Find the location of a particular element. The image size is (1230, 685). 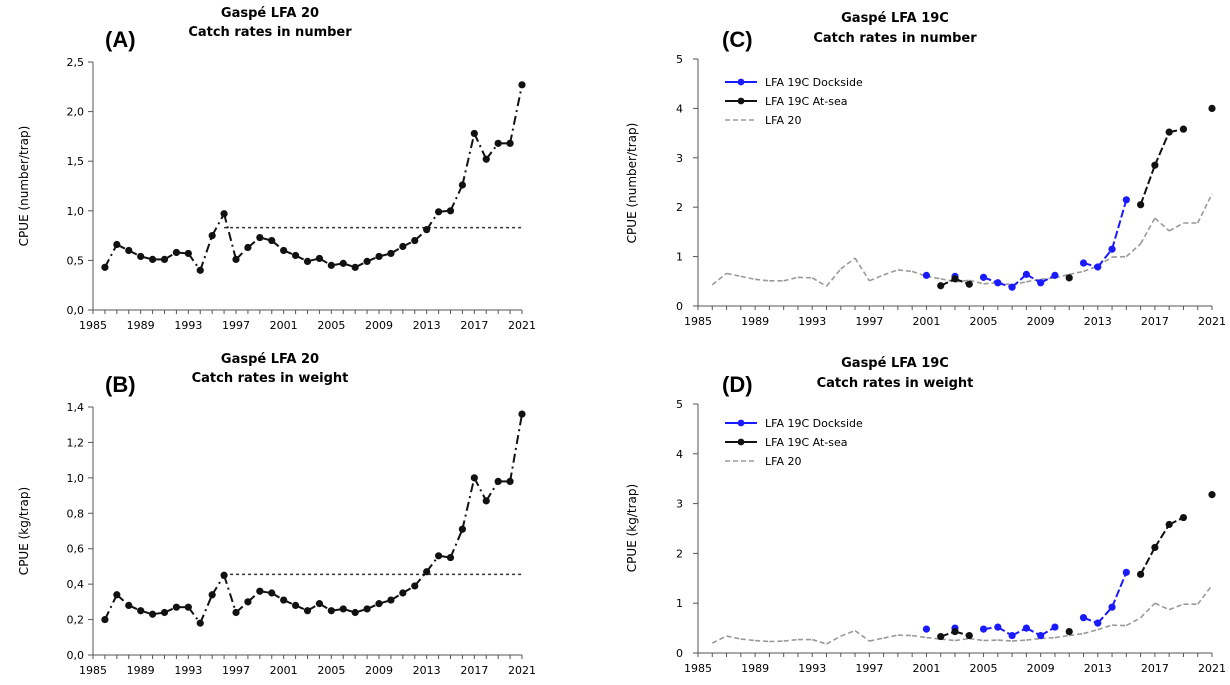

x-tick-label: 2001 is located at coordinates (926, 321).